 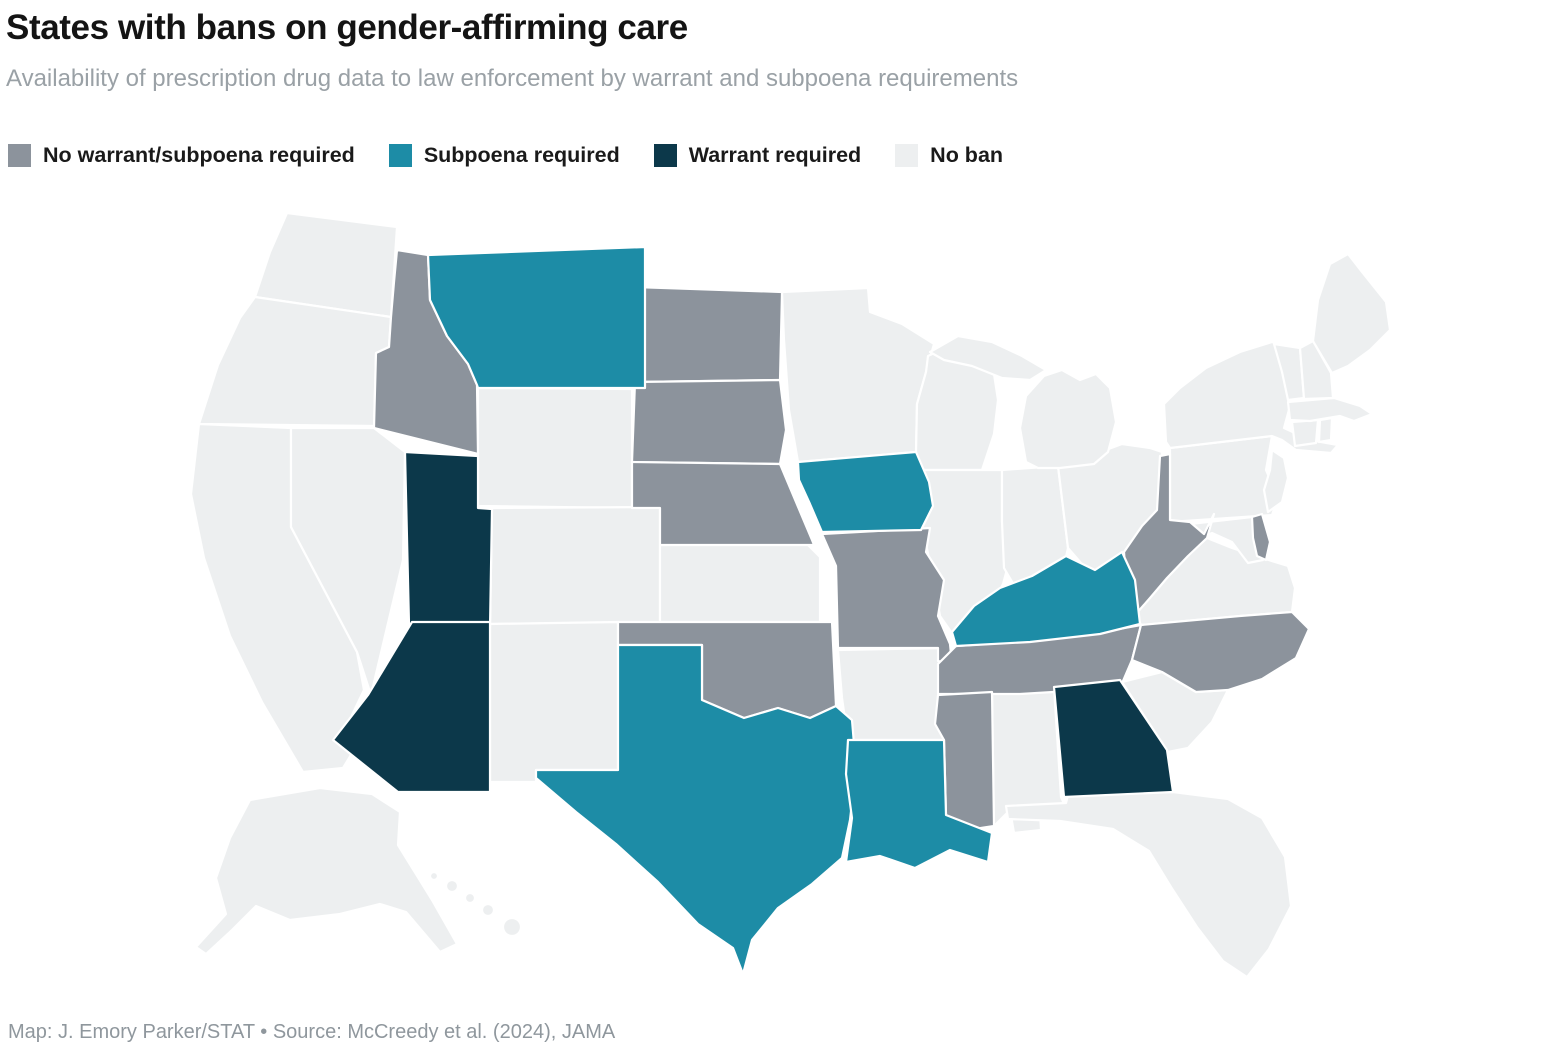 What do you see at coordinates (723, 503) in the screenshot?
I see `state-nebraska` at bounding box center [723, 503].